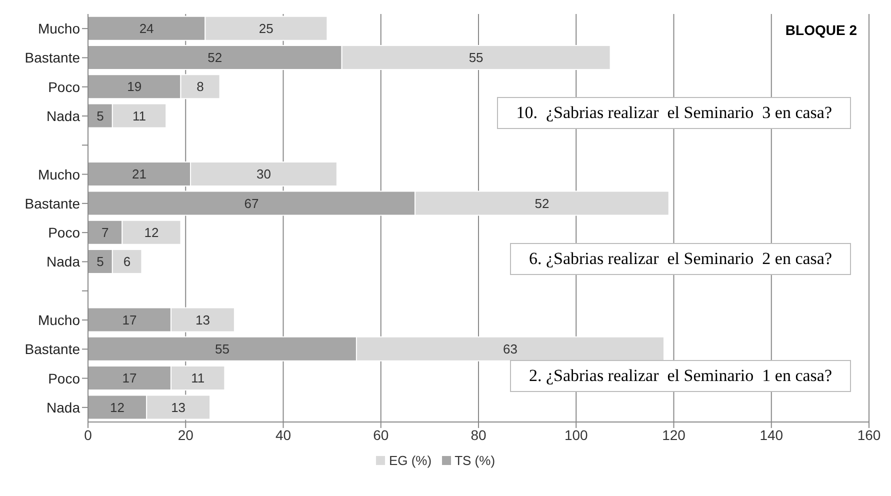 Image resolution: width=891 pixels, height=496 pixels. Describe the element at coordinates (283, 434) in the screenshot. I see `x-tick-label: 40` at that location.